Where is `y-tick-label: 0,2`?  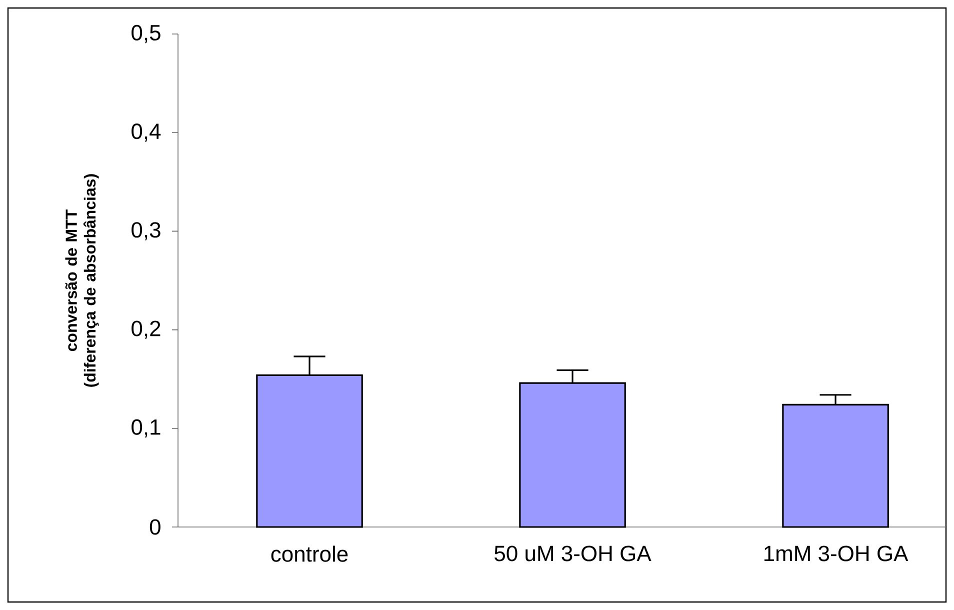
y-tick-label: 0,2 is located at coordinates (146, 329).